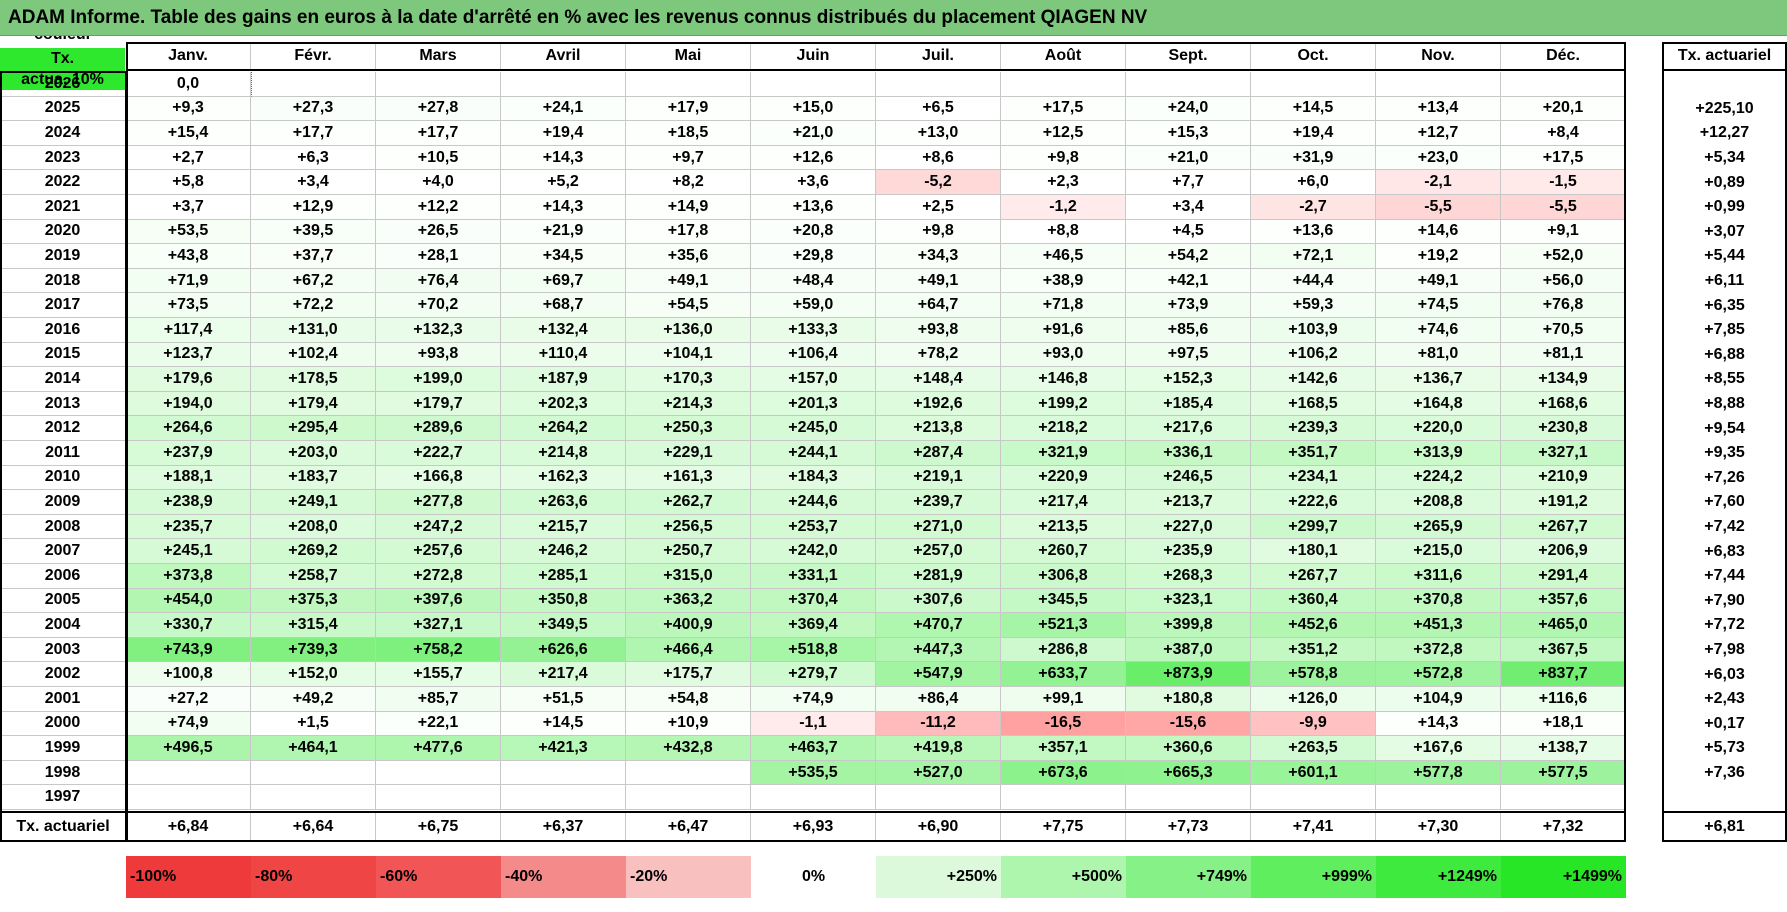 The width and height of the screenshot is (1787, 912). I want to click on table-cell: +53,5, so click(188, 232).